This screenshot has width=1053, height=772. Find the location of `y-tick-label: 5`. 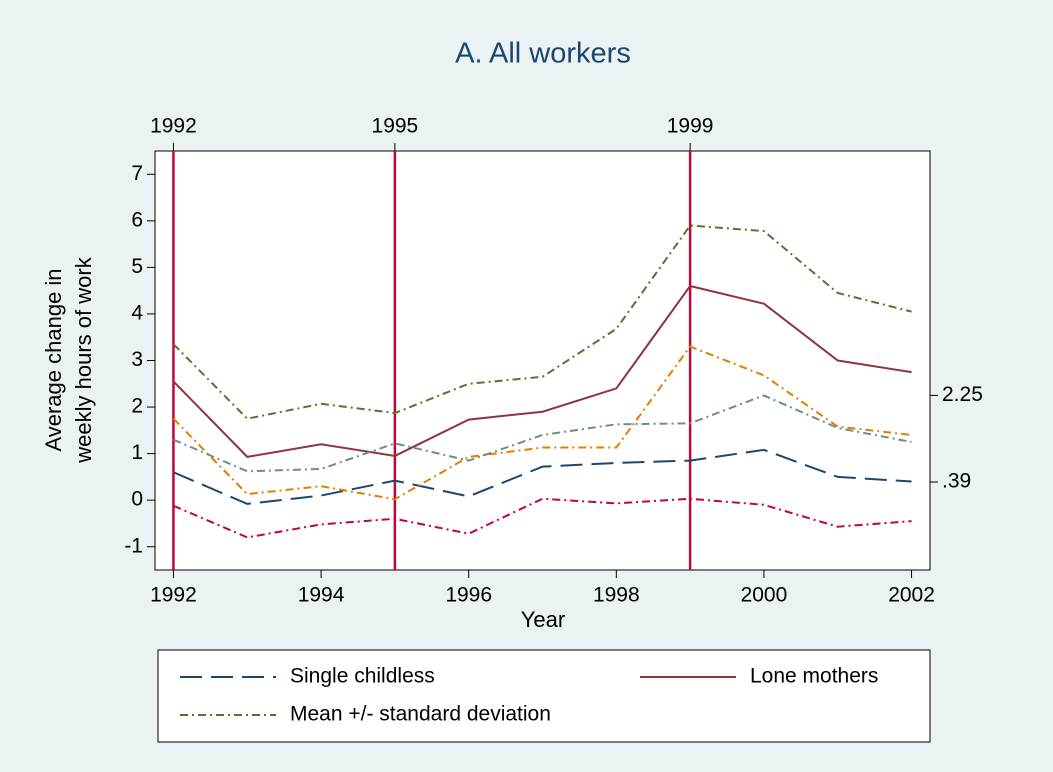

y-tick-label: 5 is located at coordinates (137, 266).